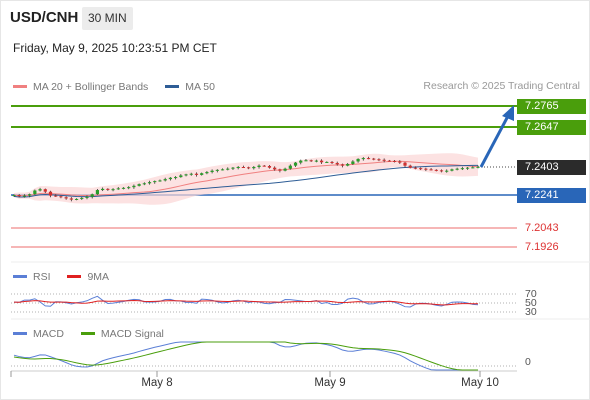 The width and height of the screenshot is (590, 400). What do you see at coordinates (551, 106) in the screenshot?
I see `level-label-r2: 7.2765` at bounding box center [551, 106].